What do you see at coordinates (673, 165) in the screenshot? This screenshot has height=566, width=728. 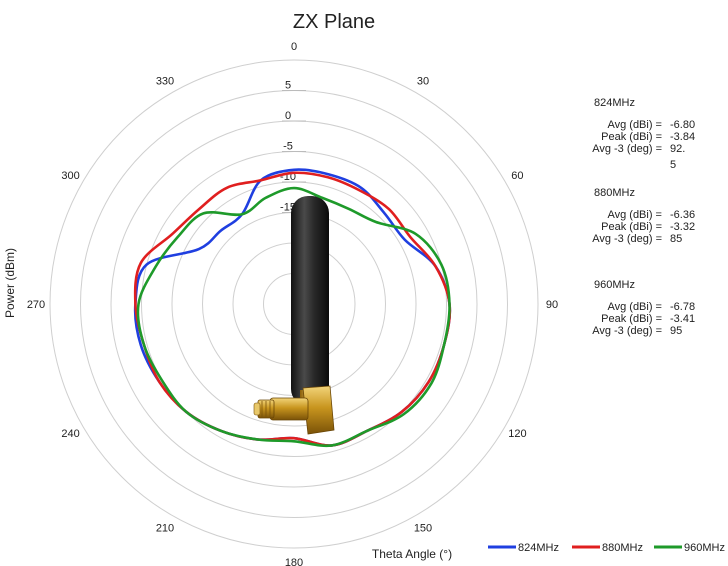 I see `stats-value-continuation: 5` at bounding box center [673, 165].